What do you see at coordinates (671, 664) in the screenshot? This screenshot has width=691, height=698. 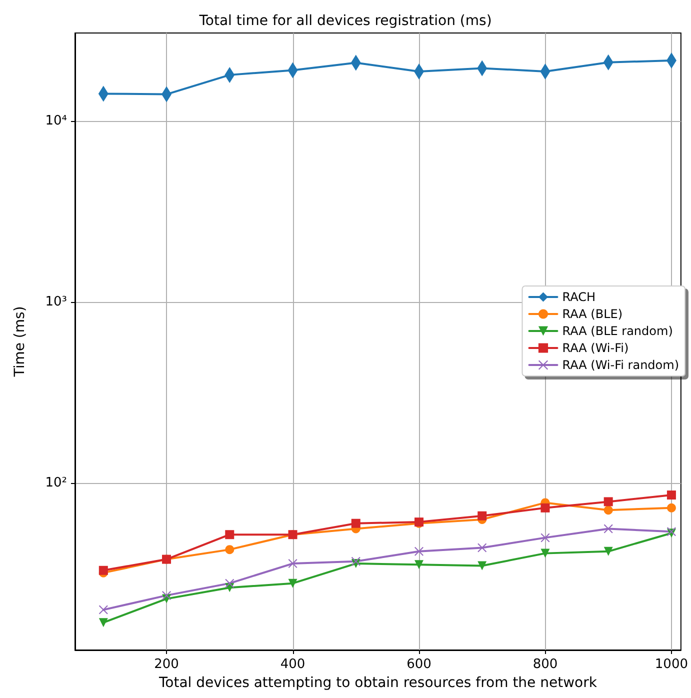 I see `x-tick-label: 1000` at bounding box center [671, 664].